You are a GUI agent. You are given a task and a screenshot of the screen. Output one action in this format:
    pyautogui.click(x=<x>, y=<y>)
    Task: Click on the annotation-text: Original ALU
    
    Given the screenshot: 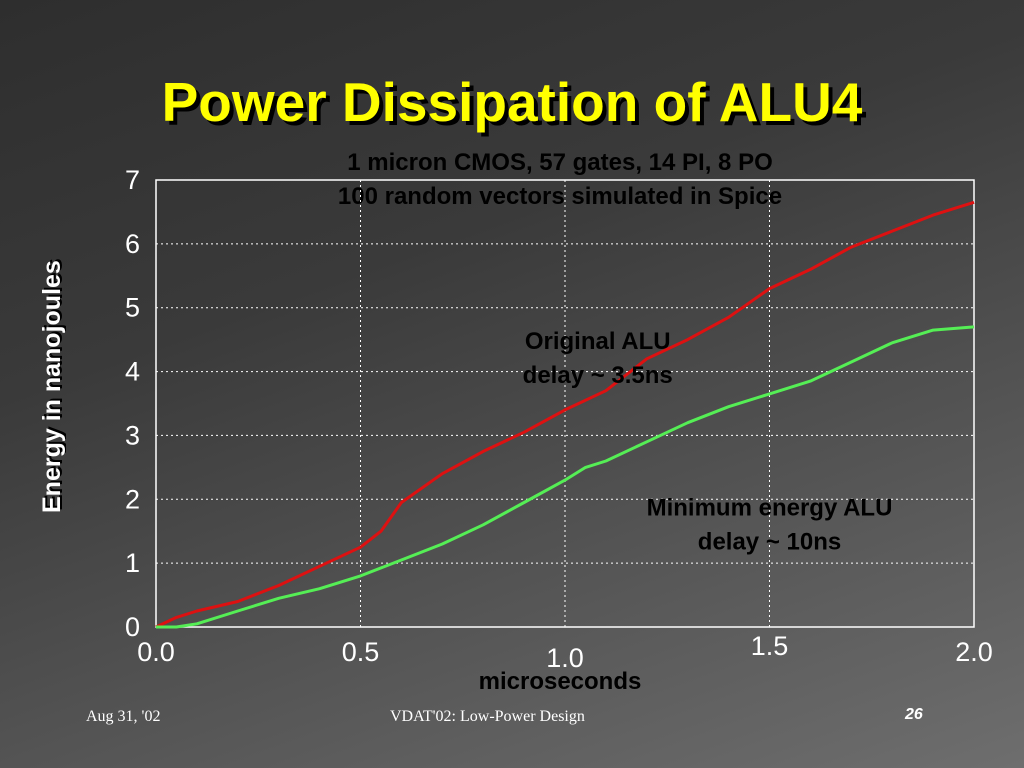 What is the action you would take?
    pyautogui.click(x=598, y=341)
    